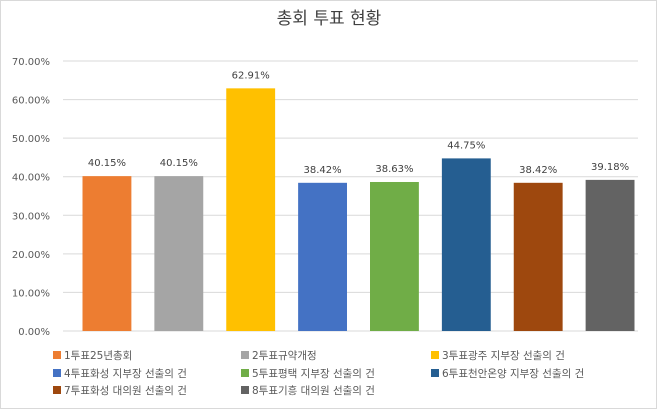 This screenshot has height=410, width=657. Describe the element at coordinates (329, 19) in the screenshot. I see `chart-title: 총회 투표 현황` at that location.